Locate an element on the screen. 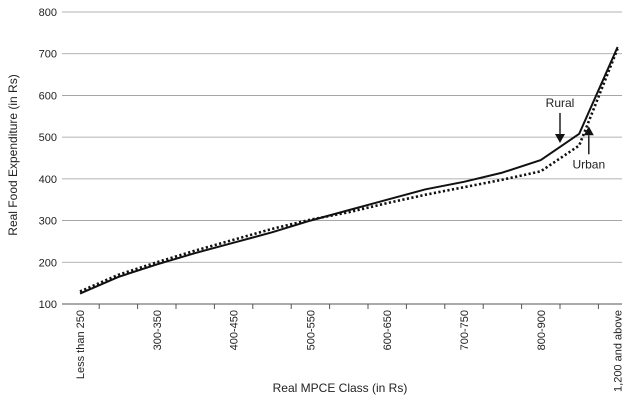 The width and height of the screenshot is (627, 403). y-tick-label: 400 is located at coordinates (48, 180).